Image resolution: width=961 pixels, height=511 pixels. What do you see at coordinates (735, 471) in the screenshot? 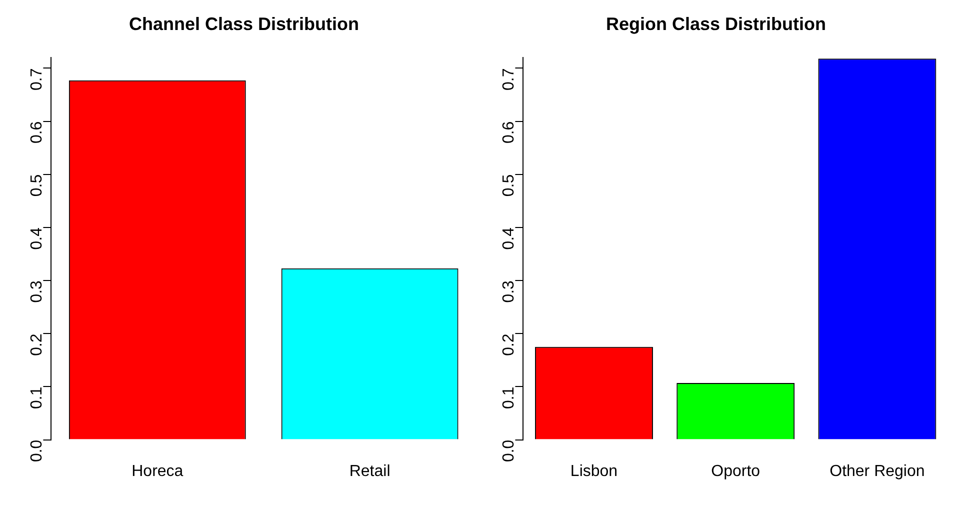
I see `x-tick-label: Oporto` at bounding box center [735, 471].